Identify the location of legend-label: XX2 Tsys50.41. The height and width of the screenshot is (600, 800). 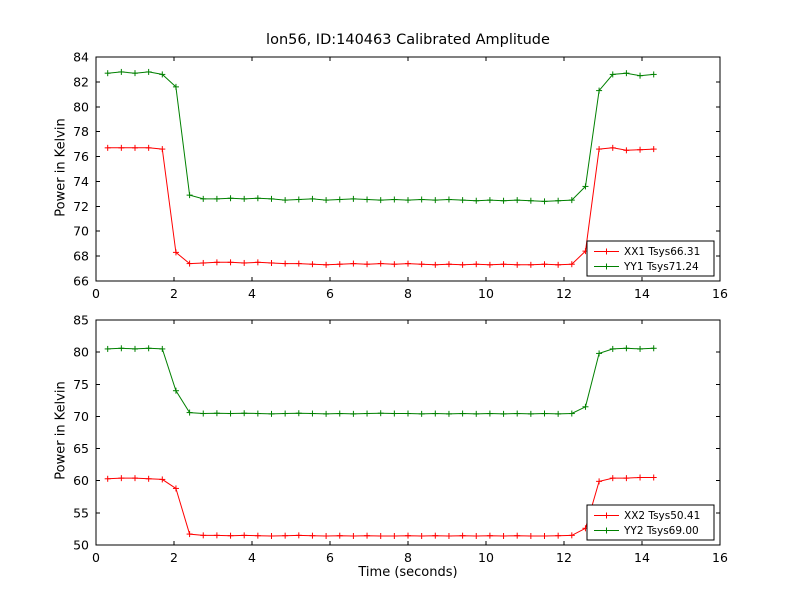
(662, 516).